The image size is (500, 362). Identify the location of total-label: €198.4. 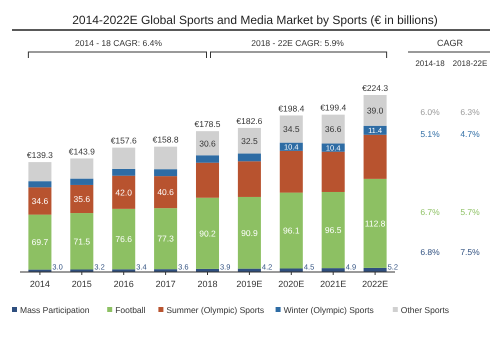
(291, 108).